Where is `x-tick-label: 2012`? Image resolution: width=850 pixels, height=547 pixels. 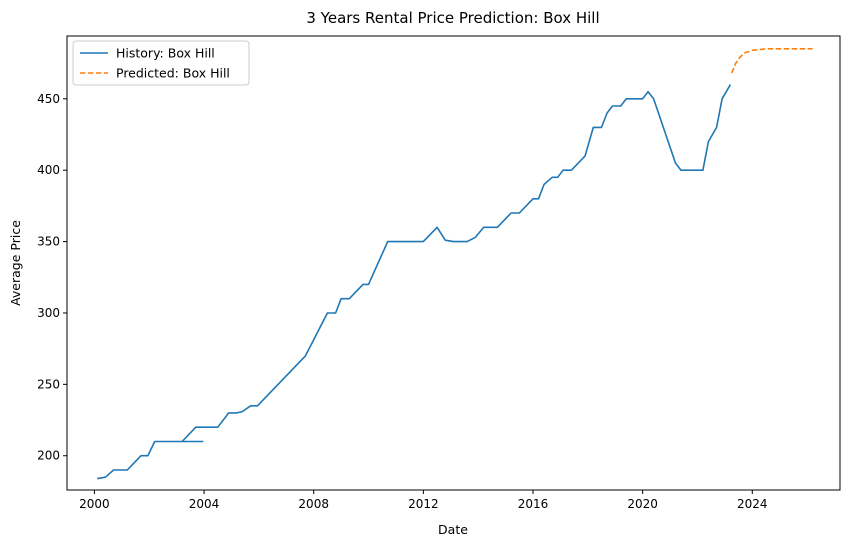
x-tick-label: 2012 is located at coordinates (423, 504).